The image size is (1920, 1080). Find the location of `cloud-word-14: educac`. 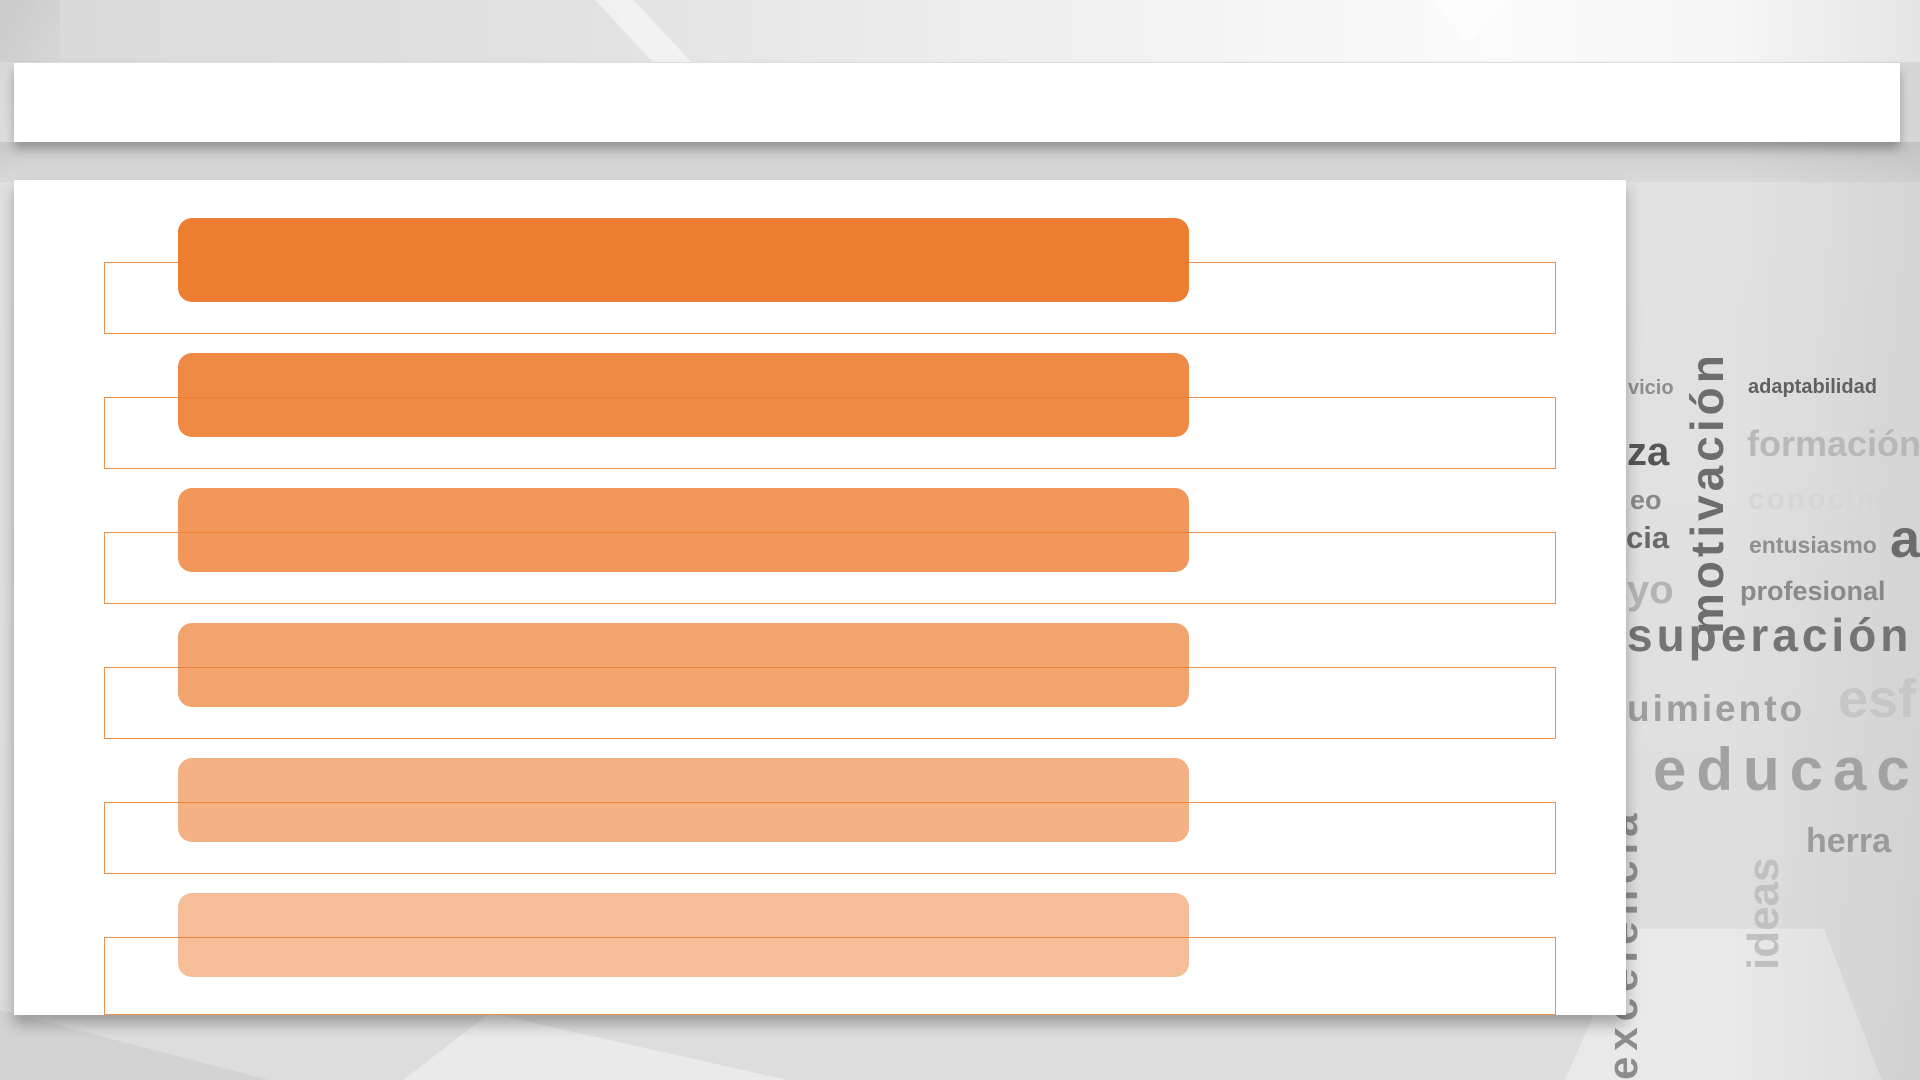

cloud-word-14: educac is located at coordinates (1786, 769).